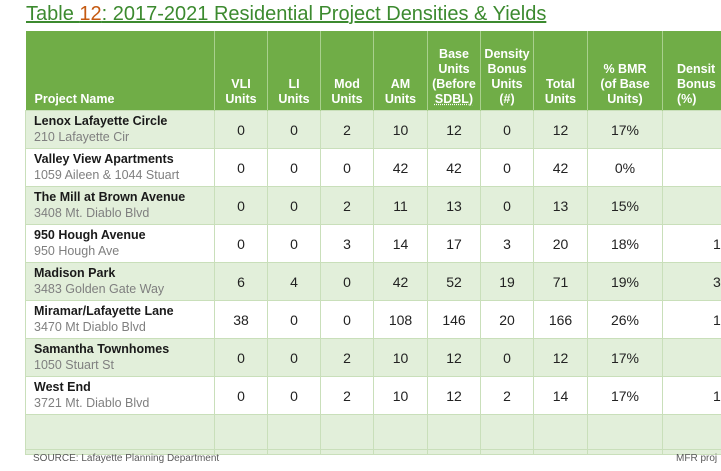  What do you see at coordinates (90, 235) in the screenshot?
I see `project-name: 950 Hough Avenue` at bounding box center [90, 235].